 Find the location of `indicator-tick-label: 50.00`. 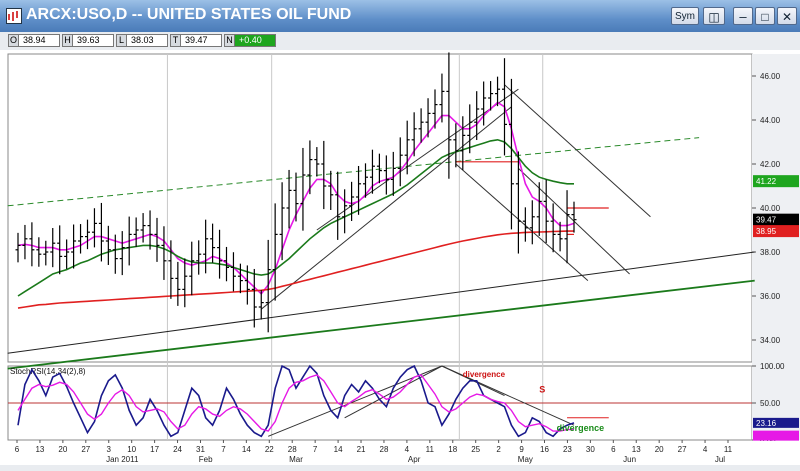

indicator-tick-label: 50.00 is located at coordinates (770, 403).